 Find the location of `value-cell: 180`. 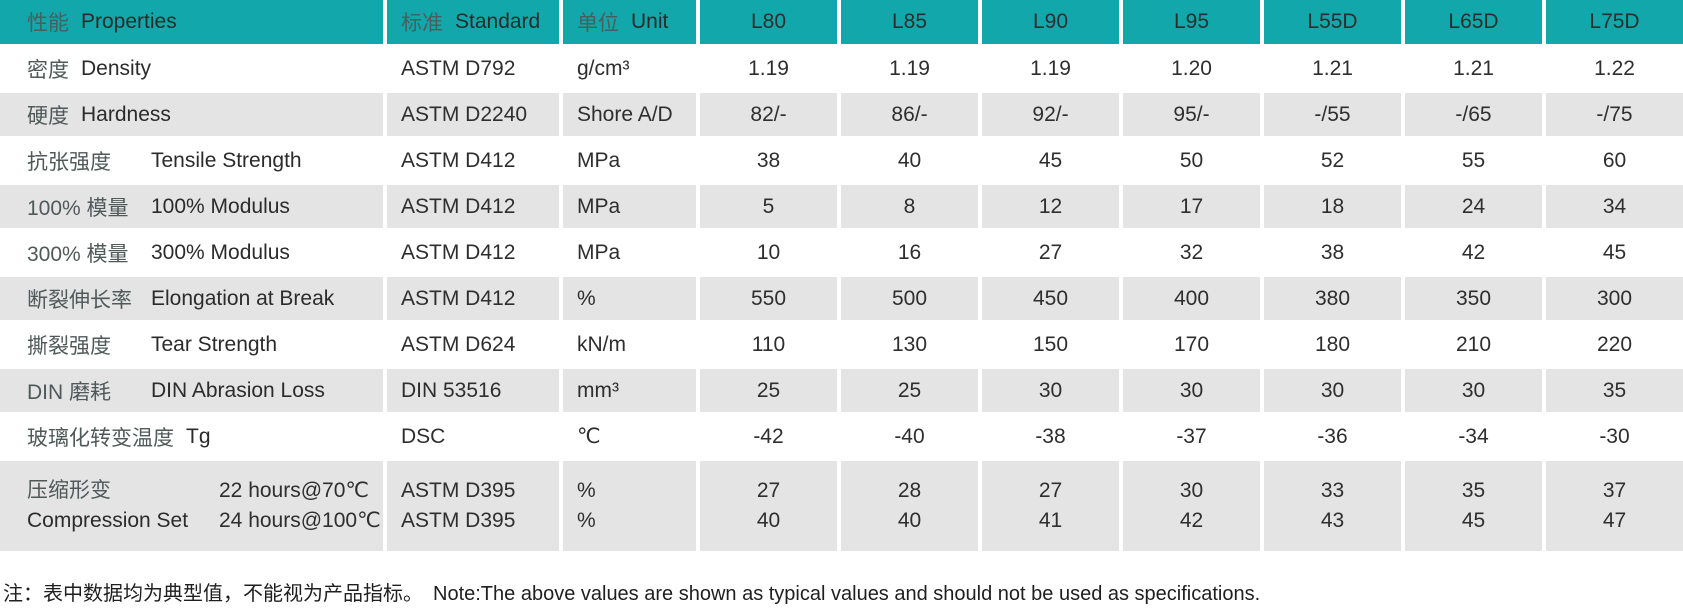

value-cell: 180 is located at coordinates (1332, 344).